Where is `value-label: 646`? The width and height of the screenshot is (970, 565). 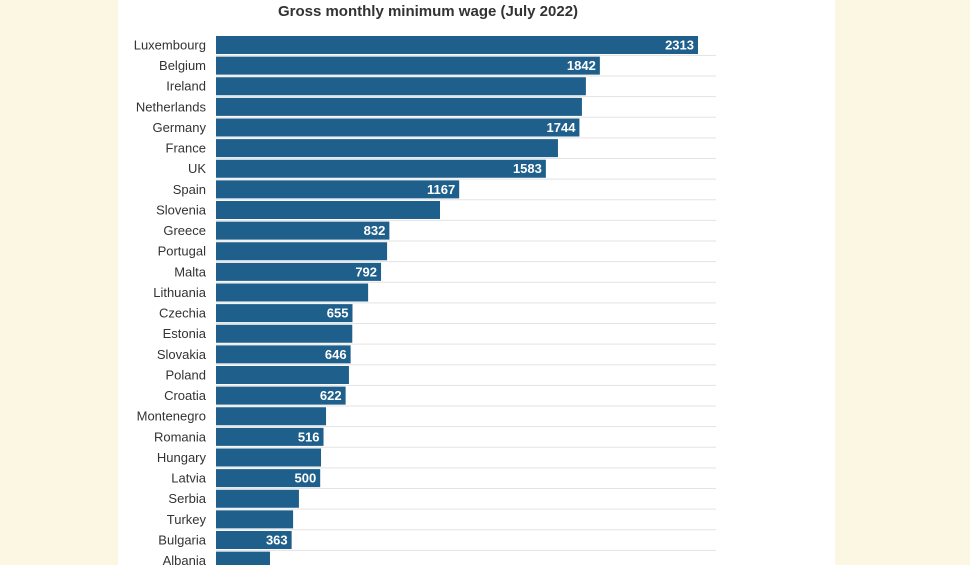
value-label: 646 is located at coordinates (336, 354).